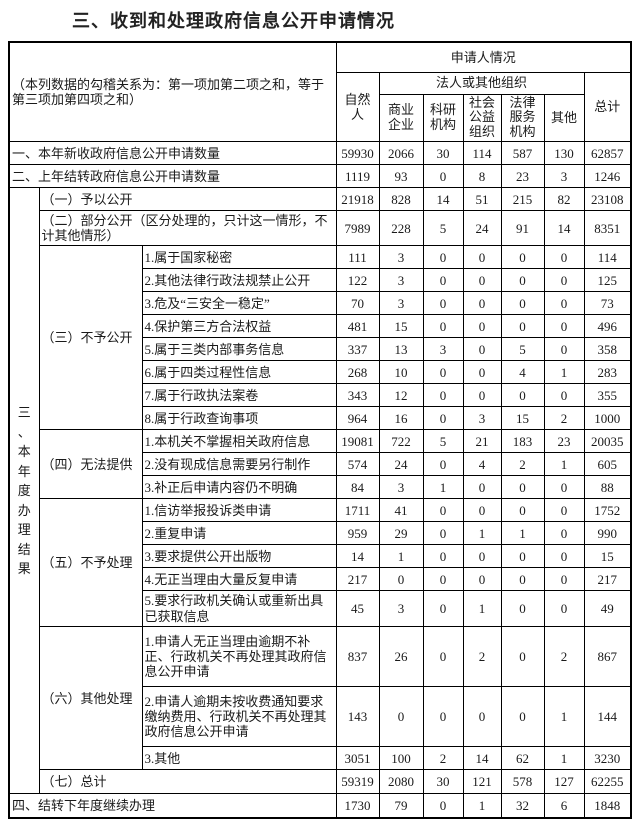 This screenshot has height=819, width=636. Describe the element at coordinates (607, 395) in the screenshot. I see `value-cell: 355` at that location.